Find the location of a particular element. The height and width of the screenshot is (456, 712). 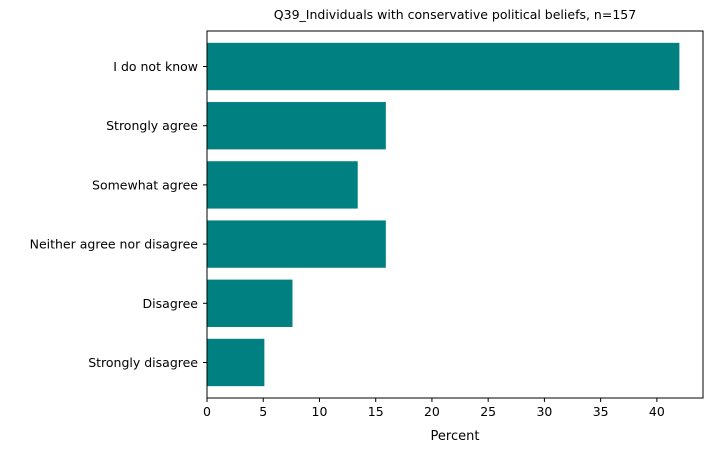

bar-strongly-agree is located at coordinates (296, 126).